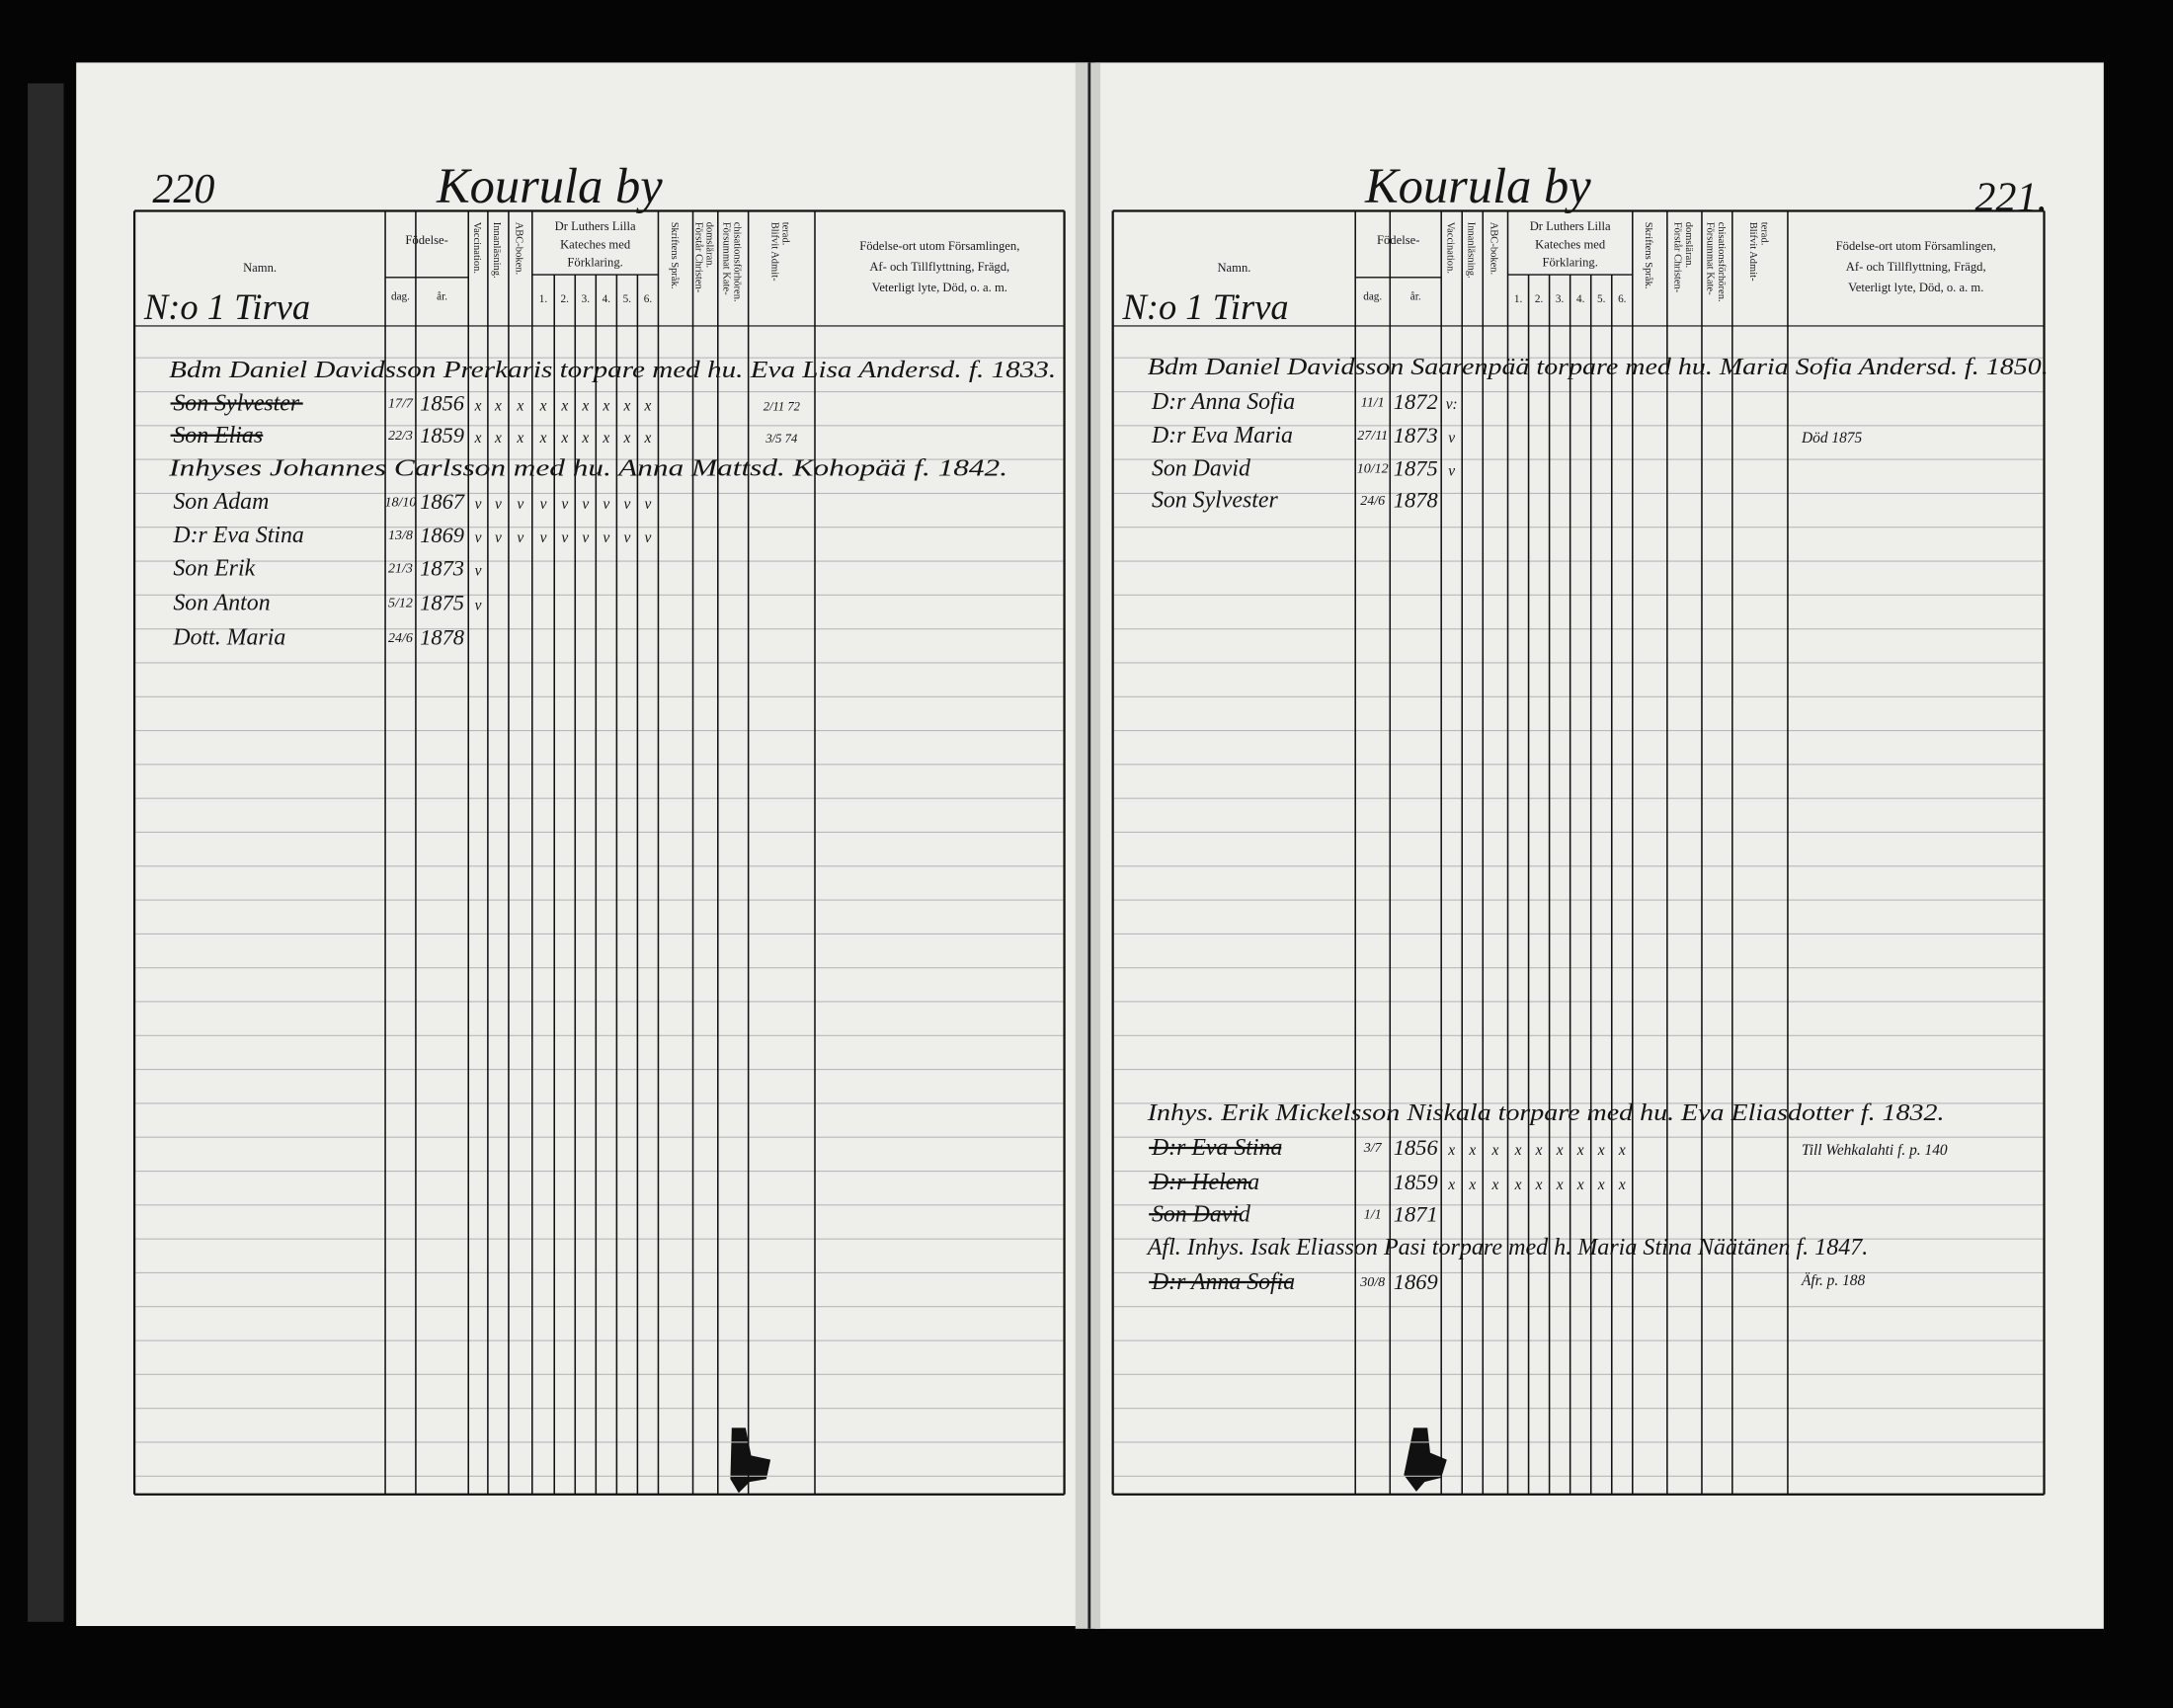  What do you see at coordinates (1688, 245) in the screenshot?
I see `header-vertical: domsläran.` at bounding box center [1688, 245].